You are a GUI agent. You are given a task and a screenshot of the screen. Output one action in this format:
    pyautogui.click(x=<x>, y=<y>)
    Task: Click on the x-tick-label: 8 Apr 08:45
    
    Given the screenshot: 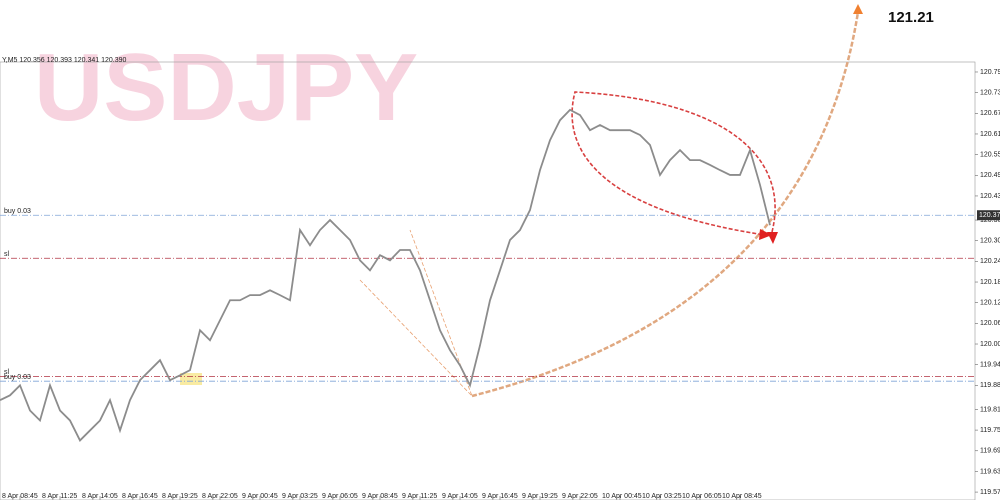 What is the action you would take?
    pyautogui.click(x=20, y=496)
    